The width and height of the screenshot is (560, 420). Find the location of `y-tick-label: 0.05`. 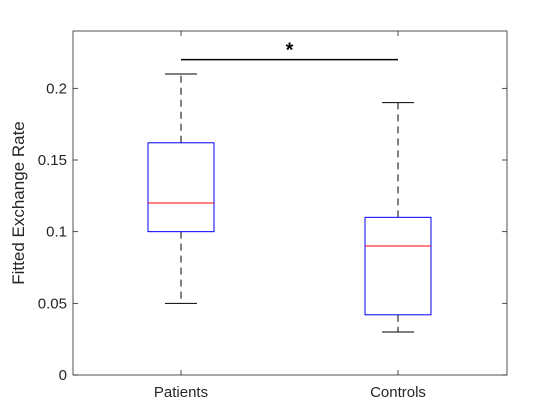

y-tick-label: 0.05 is located at coordinates (52, 303).